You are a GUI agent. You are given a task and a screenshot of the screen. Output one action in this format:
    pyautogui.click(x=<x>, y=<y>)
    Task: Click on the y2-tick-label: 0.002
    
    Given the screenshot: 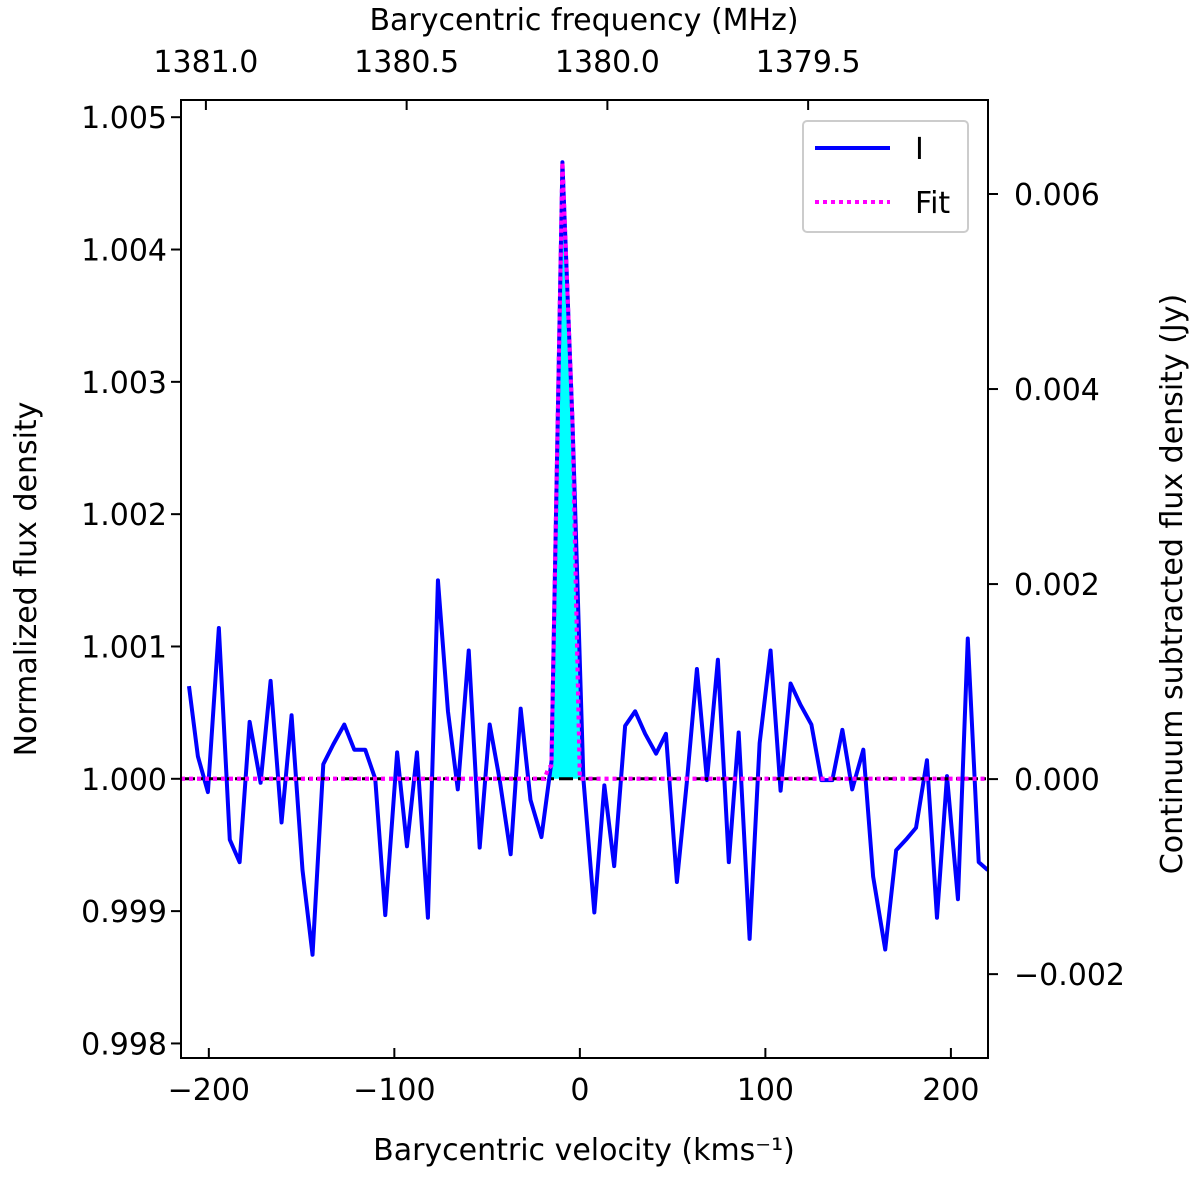 What is the action you would take?
    pyautogui.click(x=1057, y=585)
    